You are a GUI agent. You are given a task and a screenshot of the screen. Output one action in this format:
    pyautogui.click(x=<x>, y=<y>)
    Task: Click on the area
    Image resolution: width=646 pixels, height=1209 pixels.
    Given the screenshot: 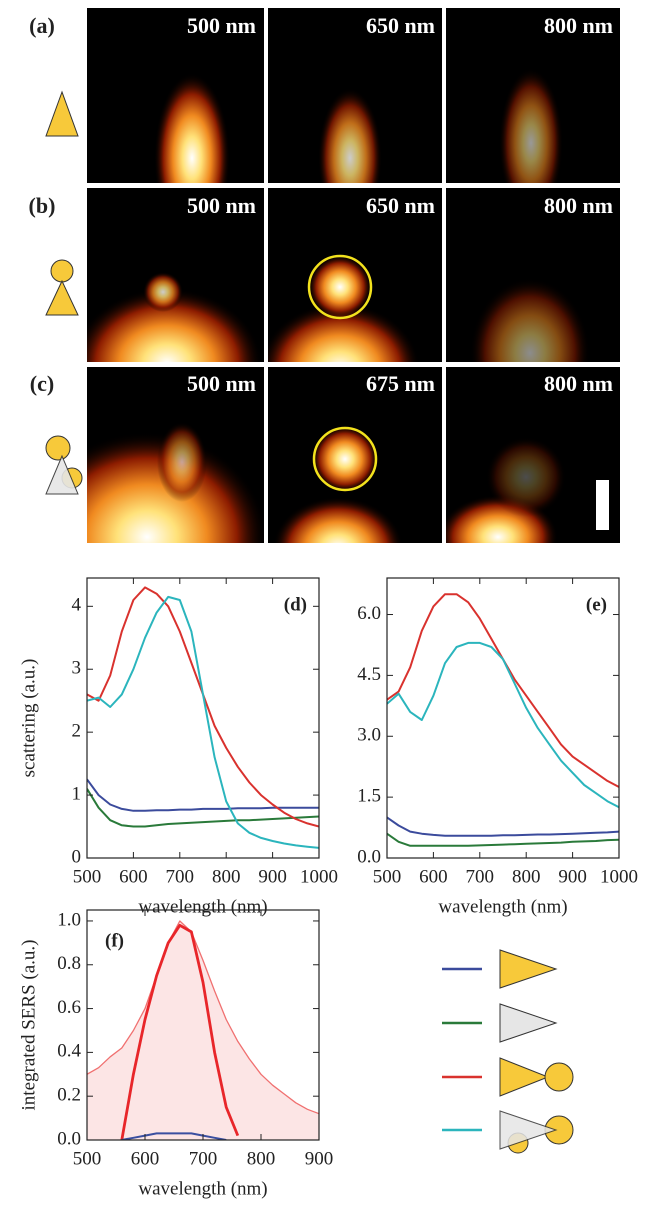 What is the action you would take?
    pyautogui.click(x=203, y=1030)
    